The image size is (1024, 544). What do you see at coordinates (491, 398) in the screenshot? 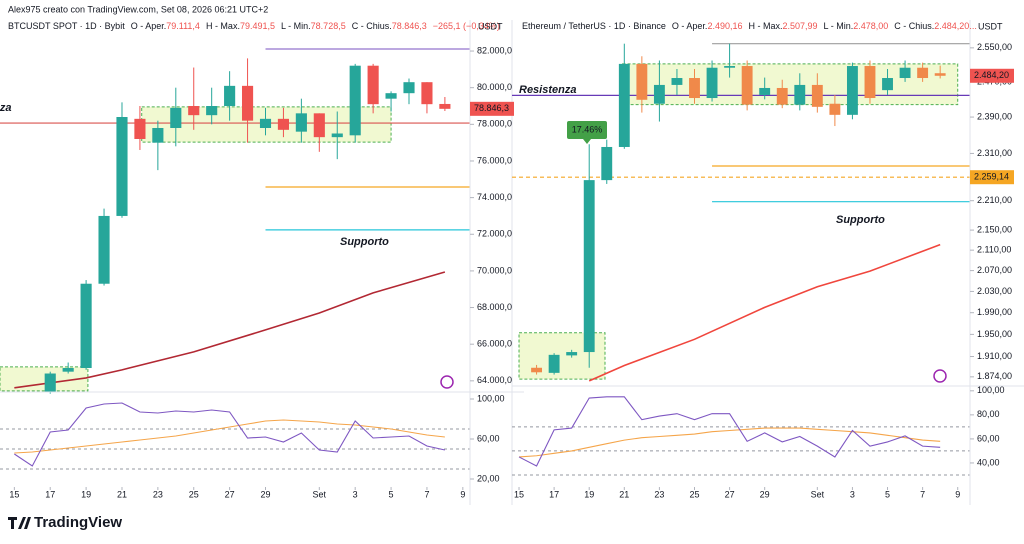
I see `rsi-tick-label: 100,00` at bounding box center [491, 398].